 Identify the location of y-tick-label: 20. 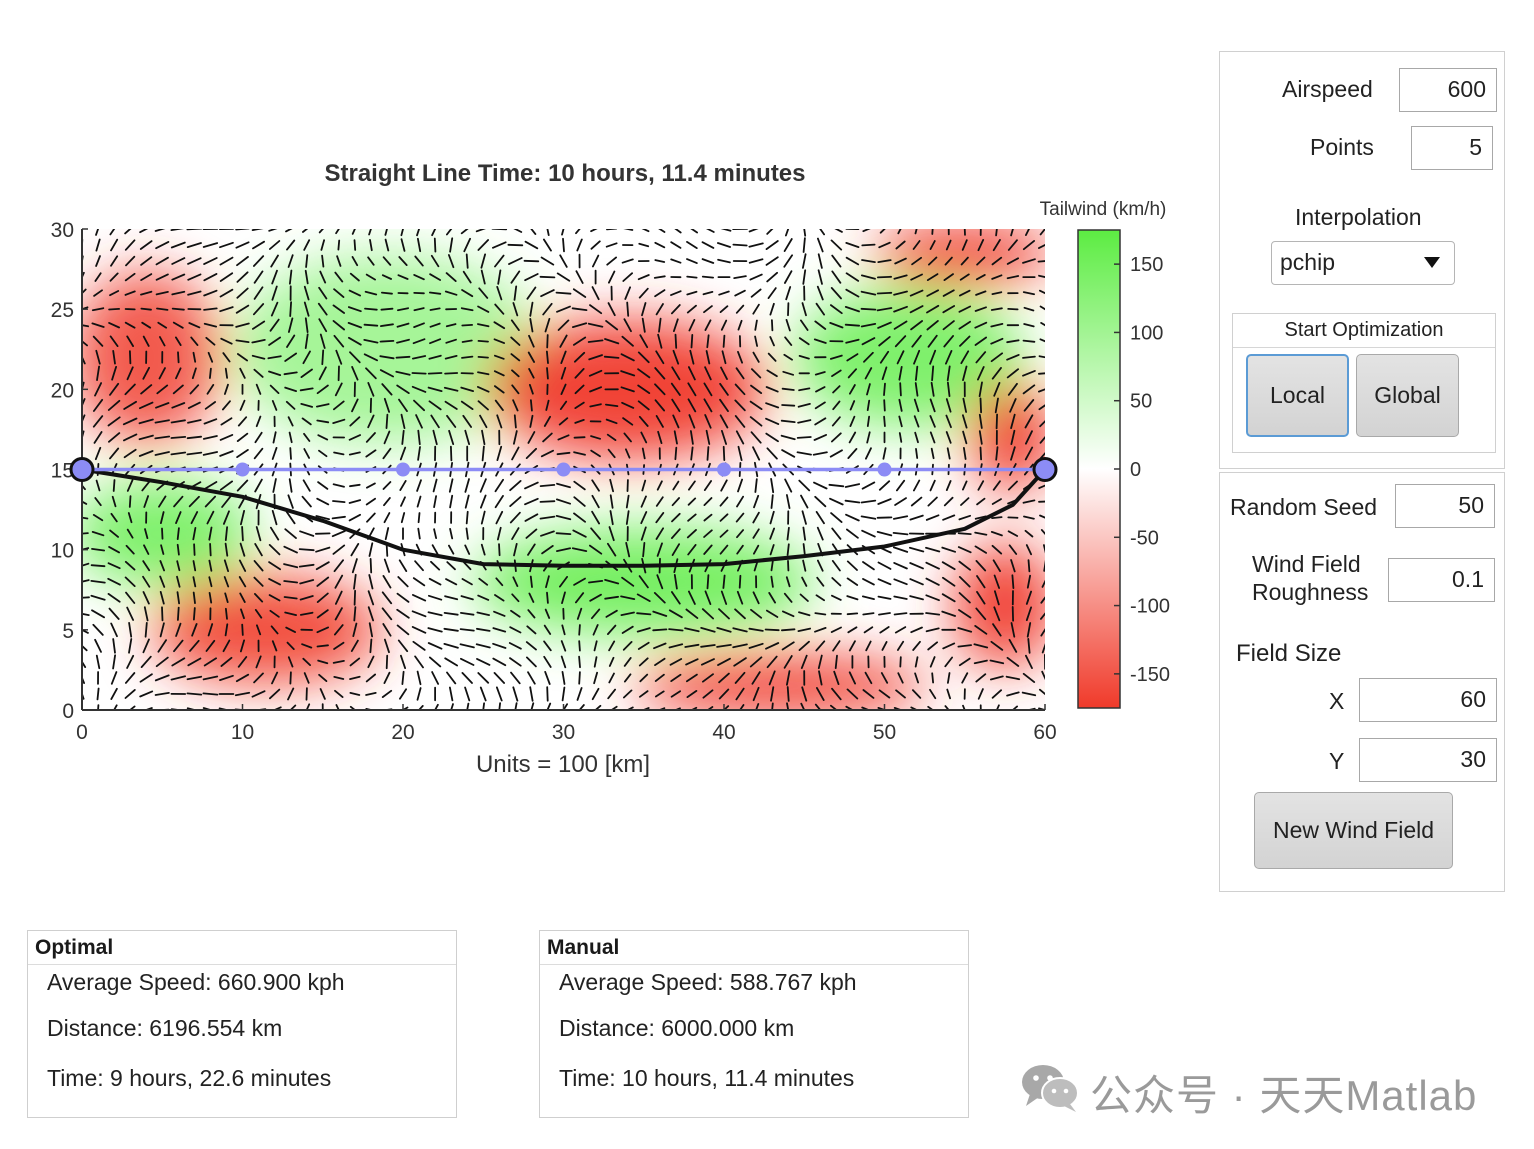
(62, 390).